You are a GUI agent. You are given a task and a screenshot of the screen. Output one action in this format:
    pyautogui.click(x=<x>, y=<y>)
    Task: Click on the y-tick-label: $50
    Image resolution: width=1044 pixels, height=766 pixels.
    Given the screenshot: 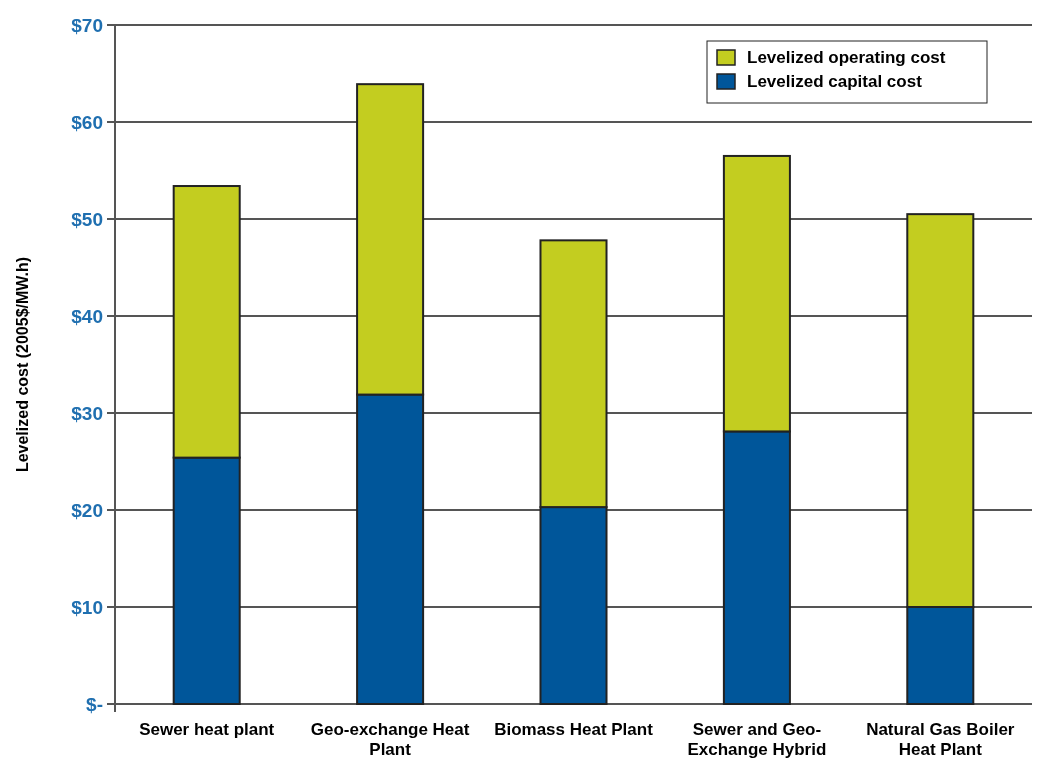 What is the action you would take?
    pyautogui.click(x=87, y=219)
    